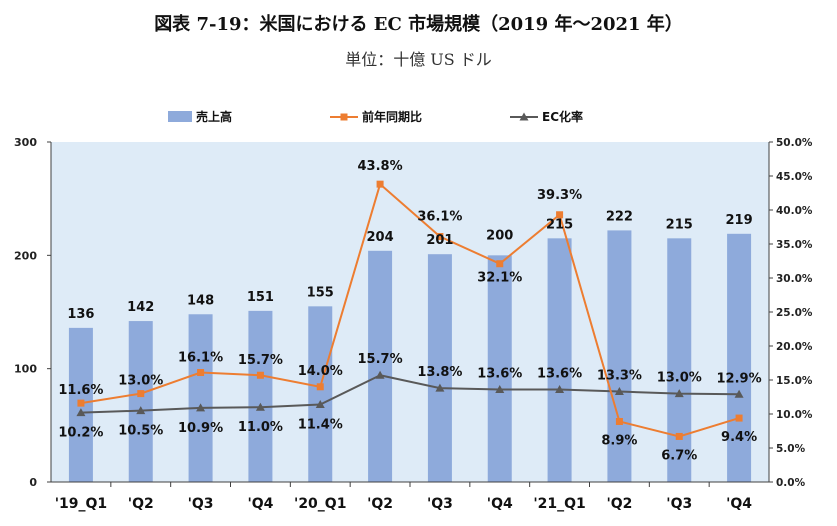 The image size is (837, 526). What do you see at coordinates (794, 245) in the screenshot?
I see `y-right-tick-label: 35.0%` at bounding box center [794, 245].